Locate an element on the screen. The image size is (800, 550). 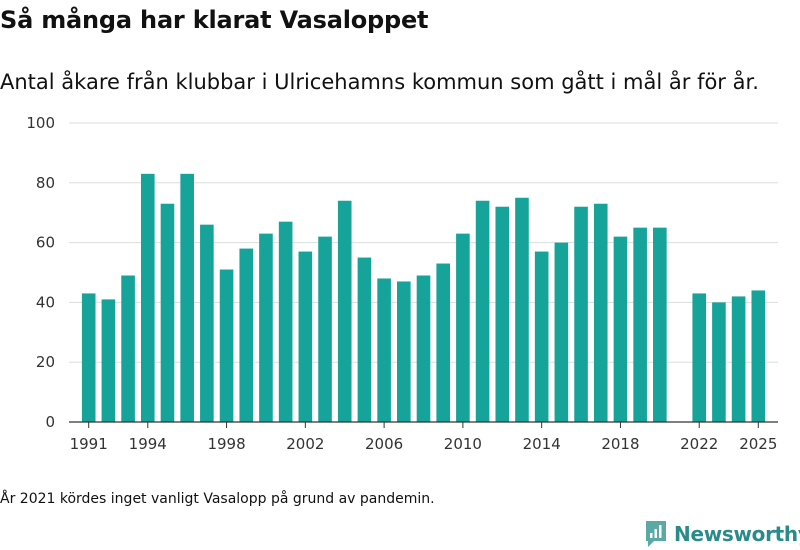
bar-2015 is located at coordinates (561, 332).